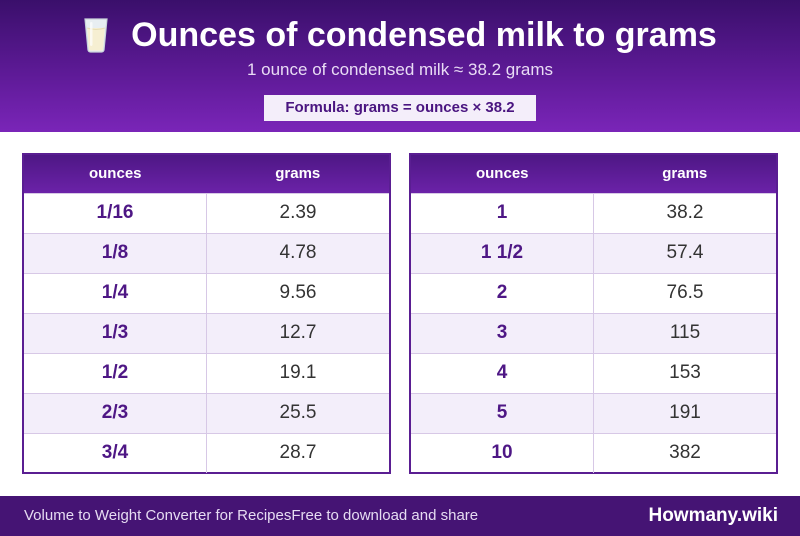  What do you see at coordinates (502, 292) in the screenshot?
I see `ounces-cell: 2` at bounding box center [502, 292].